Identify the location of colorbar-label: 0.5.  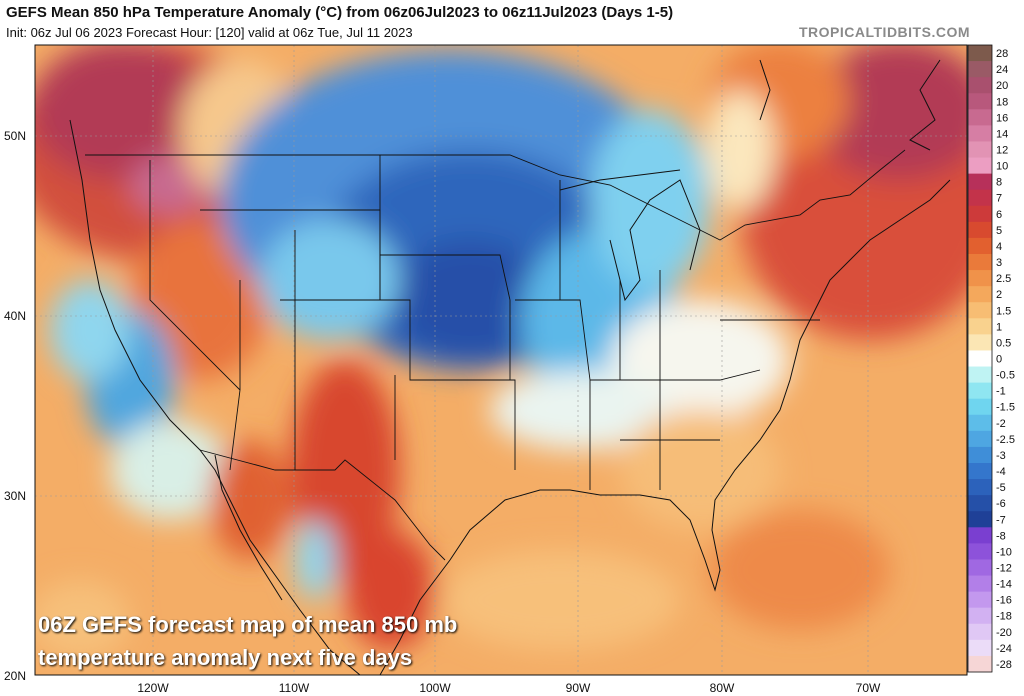
(1003, 343).